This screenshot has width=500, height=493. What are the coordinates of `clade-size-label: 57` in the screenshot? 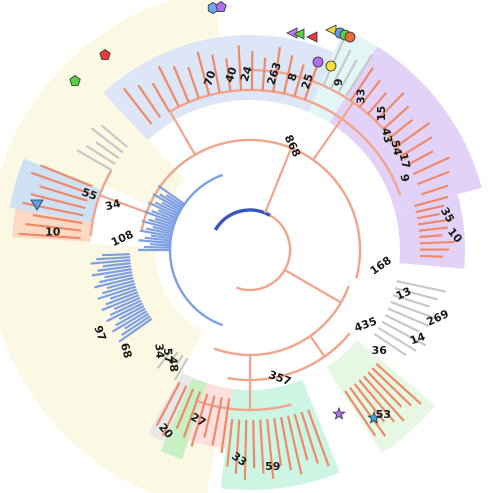 It's located at (168, 355).